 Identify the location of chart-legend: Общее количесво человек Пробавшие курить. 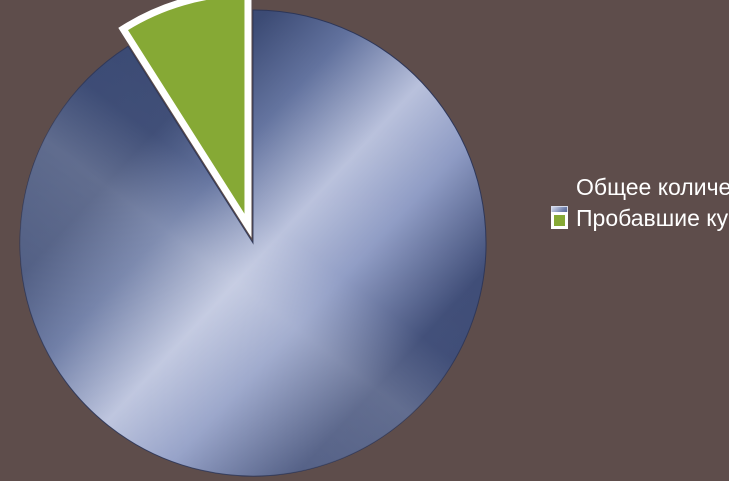
(640, 203).